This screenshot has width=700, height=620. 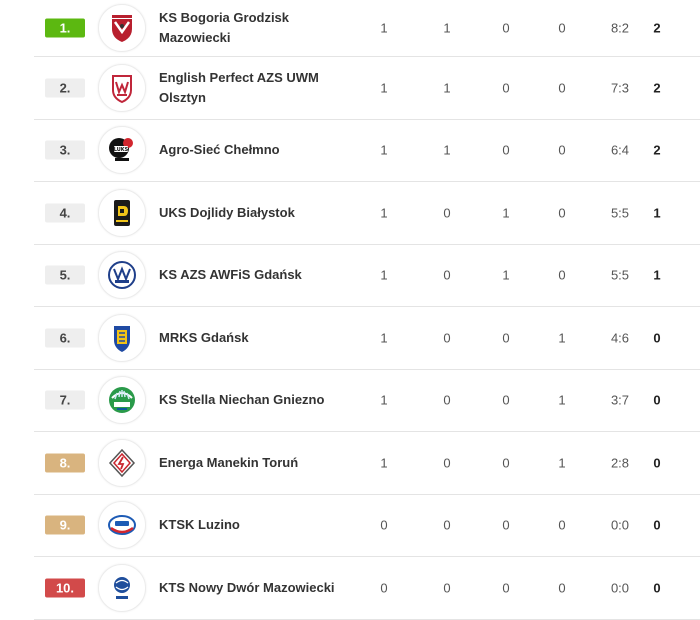 What do you see at coordinates (367, 151) in the screenshot?
I see `table-row: 3. LUKS Agro-Sieć Chełmno 1 1 0 0 6:4 2` at bounding box center [367, 151].